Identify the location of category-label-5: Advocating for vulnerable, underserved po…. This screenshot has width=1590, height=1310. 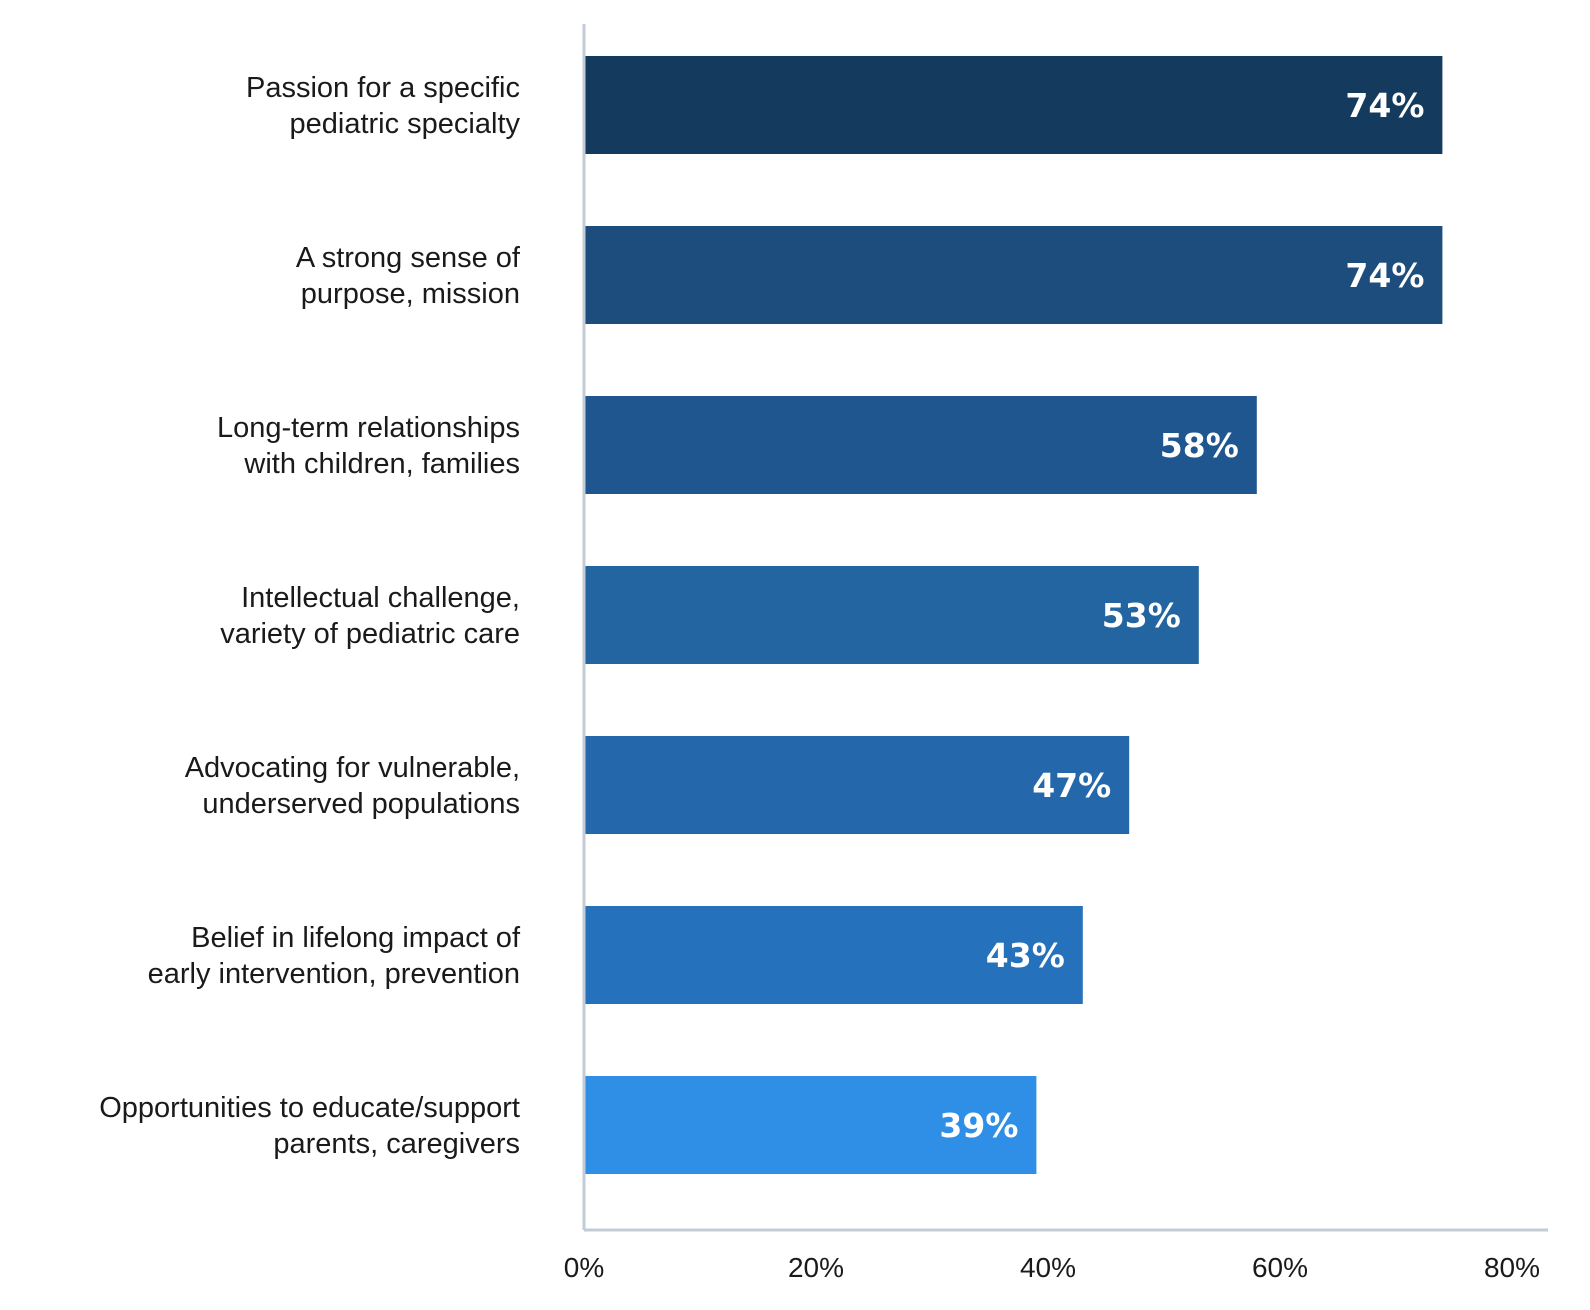
(352, 786).